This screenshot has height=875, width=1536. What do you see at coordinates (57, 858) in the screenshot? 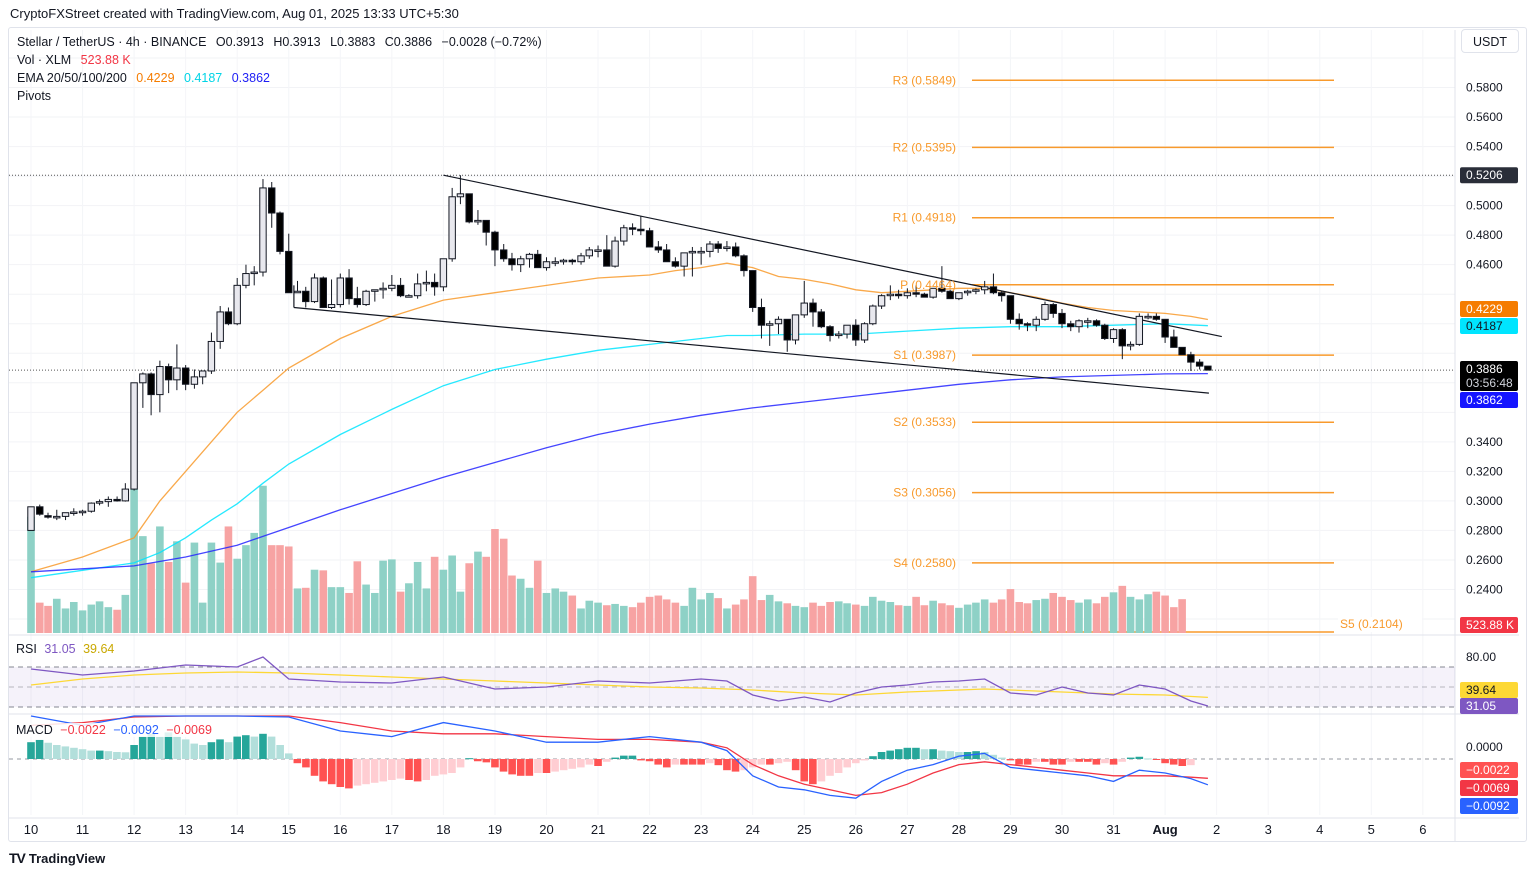
I see `tradingview-brand: TV TradingView` at bounding box center [57, 858].